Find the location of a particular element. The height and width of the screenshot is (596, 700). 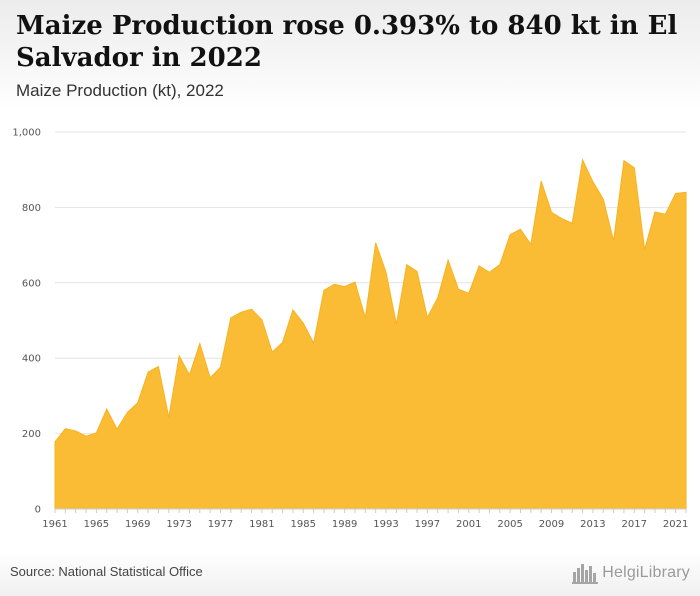

x-tick-label: 1981 is located at coordinates (261, 524).